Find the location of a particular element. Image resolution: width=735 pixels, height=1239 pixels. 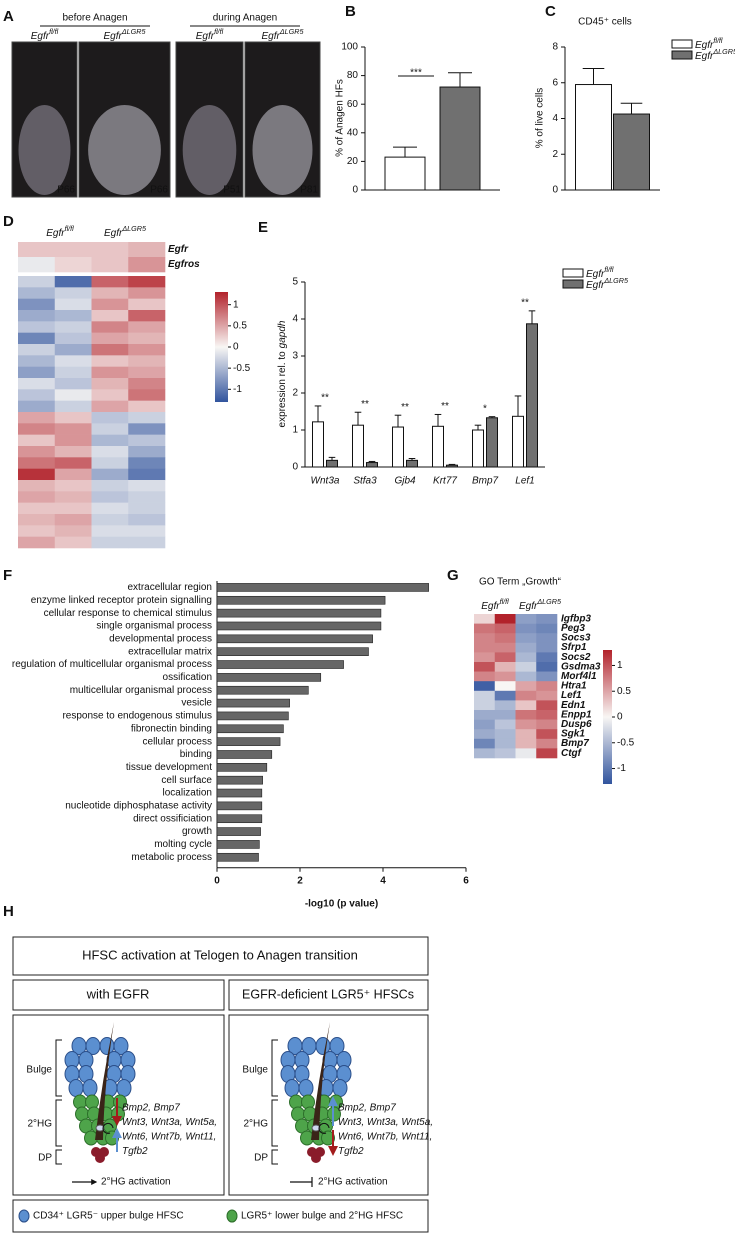

y-tick-label: 20 is located at coordinates (353, 161).